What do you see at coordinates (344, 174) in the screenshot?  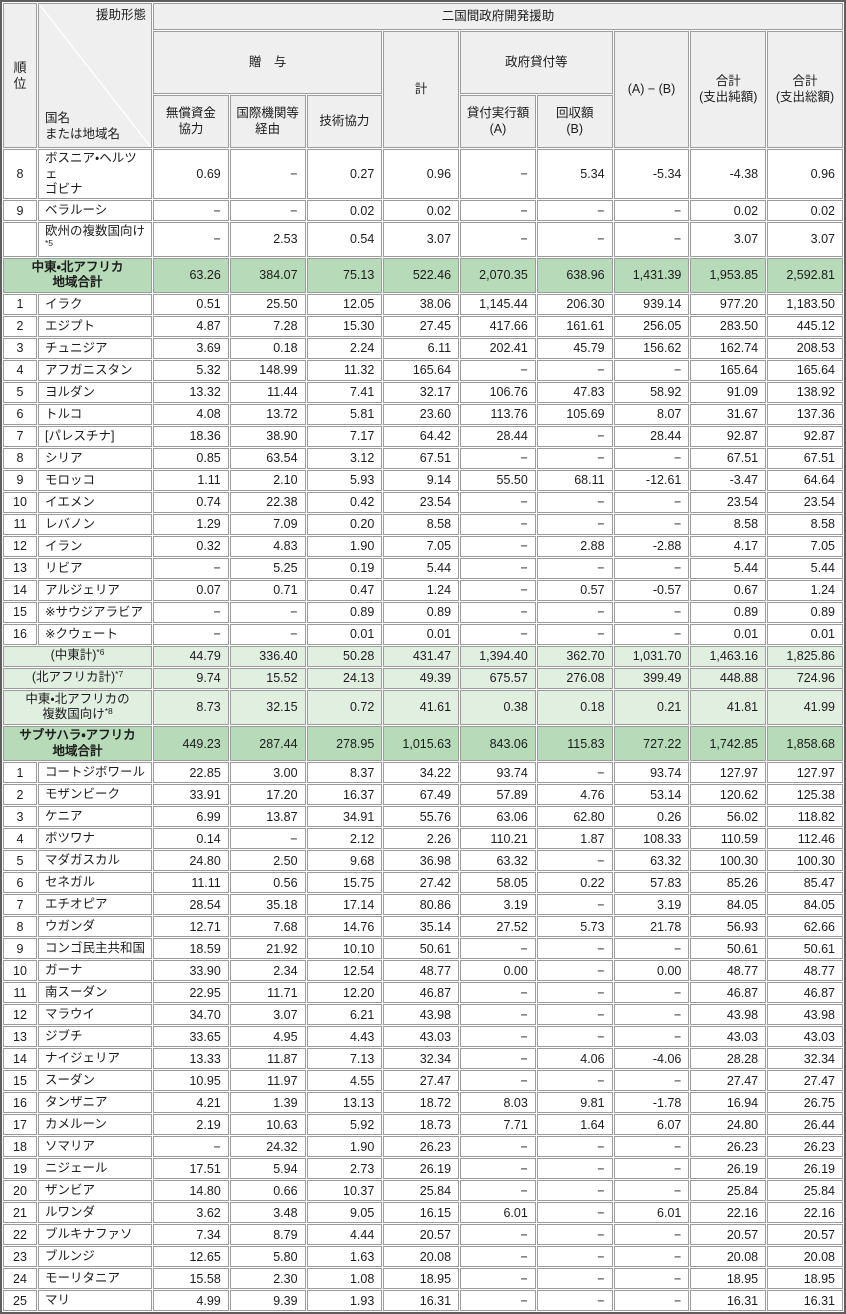 I see `value-cell: 0.27` at bounding box center [344, 174].